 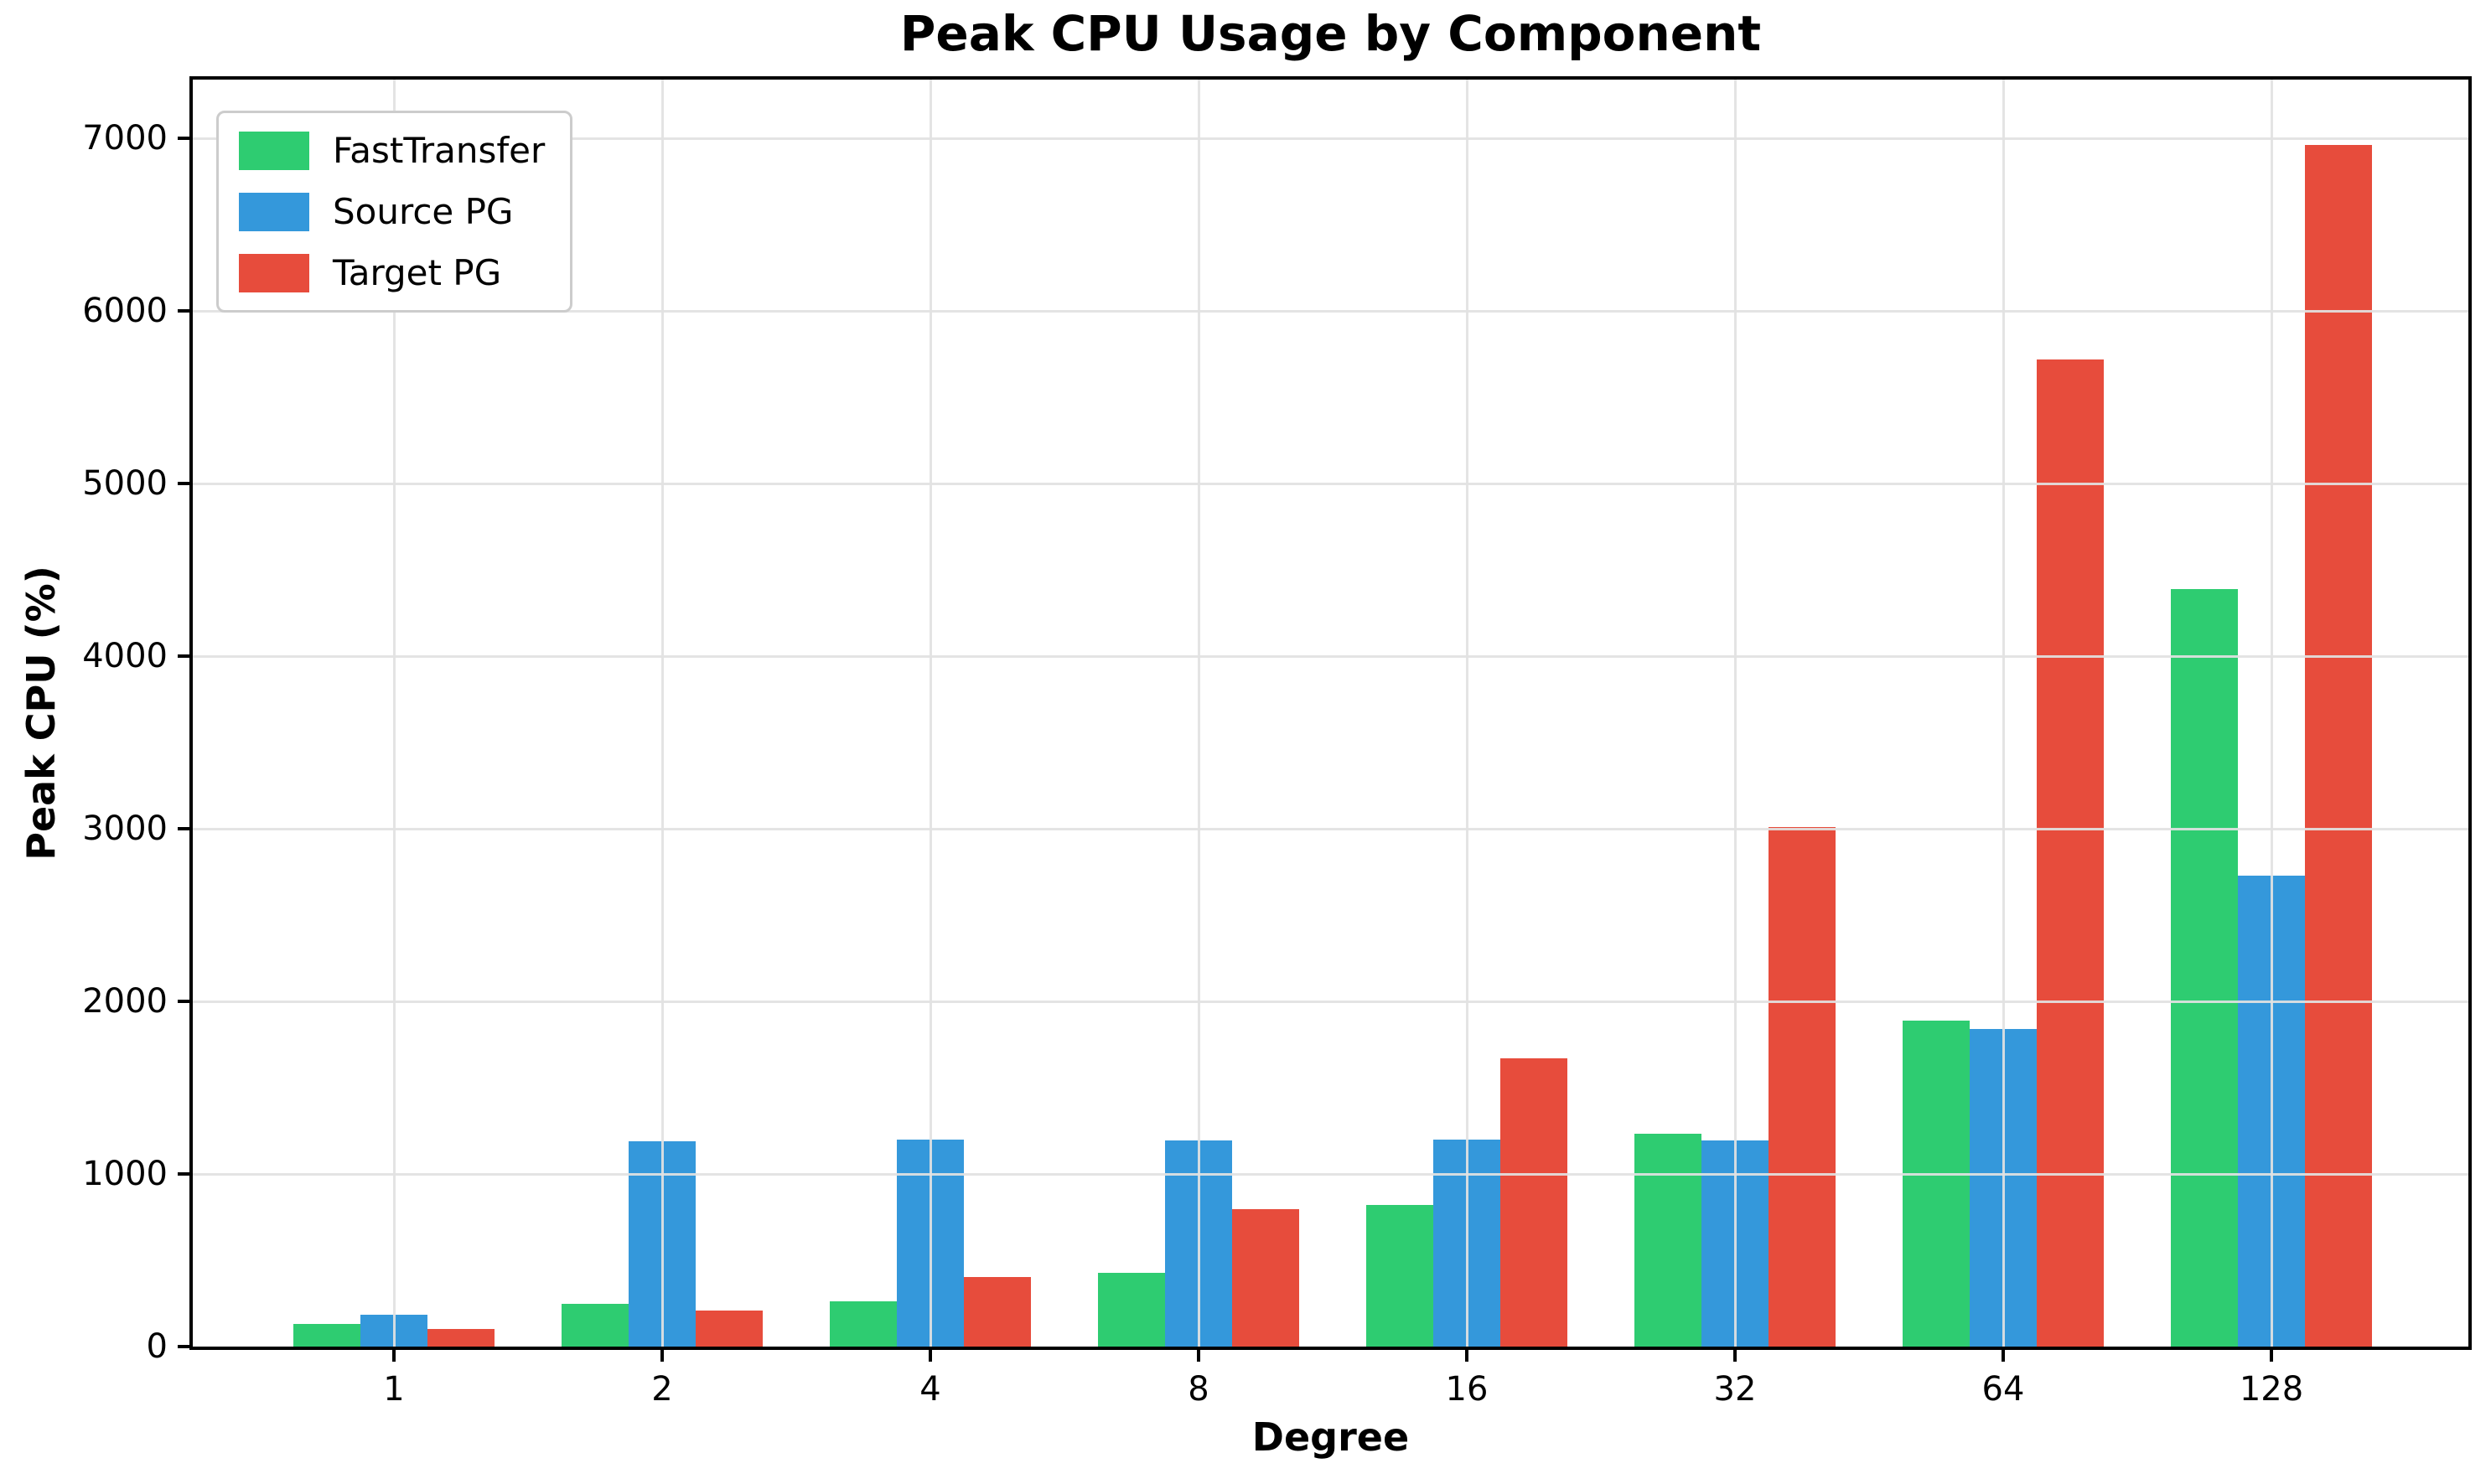 What do you see at coordinates (1735, 1389) in the screenshot?
I see `x-tick-label-32: 32` at bounding box center [1735, 1389].